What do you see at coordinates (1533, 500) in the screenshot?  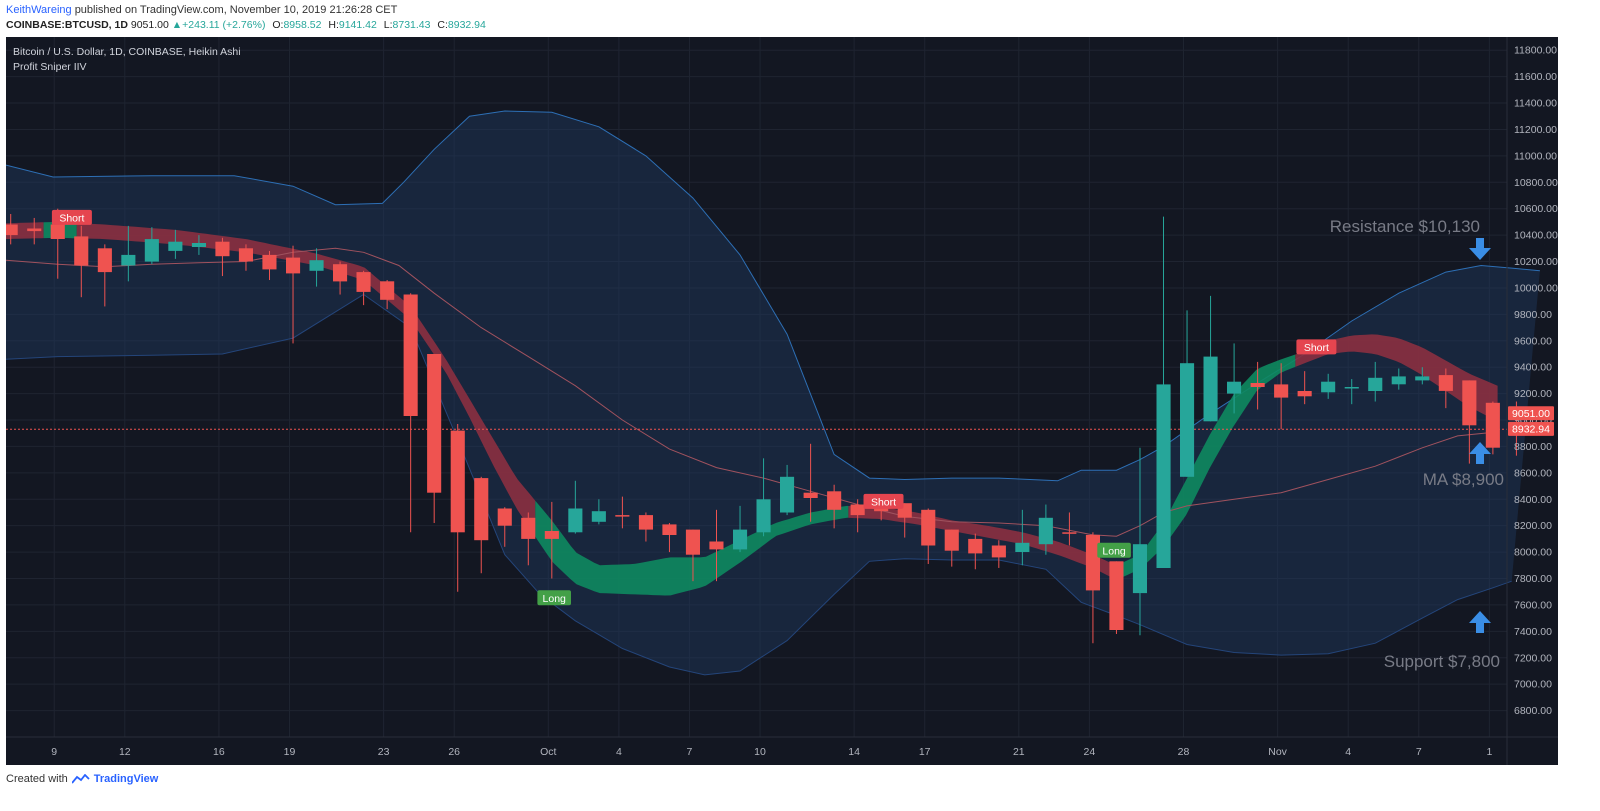 I see `price-tick-label: 8400.00` at bounding box center [1533, 500].